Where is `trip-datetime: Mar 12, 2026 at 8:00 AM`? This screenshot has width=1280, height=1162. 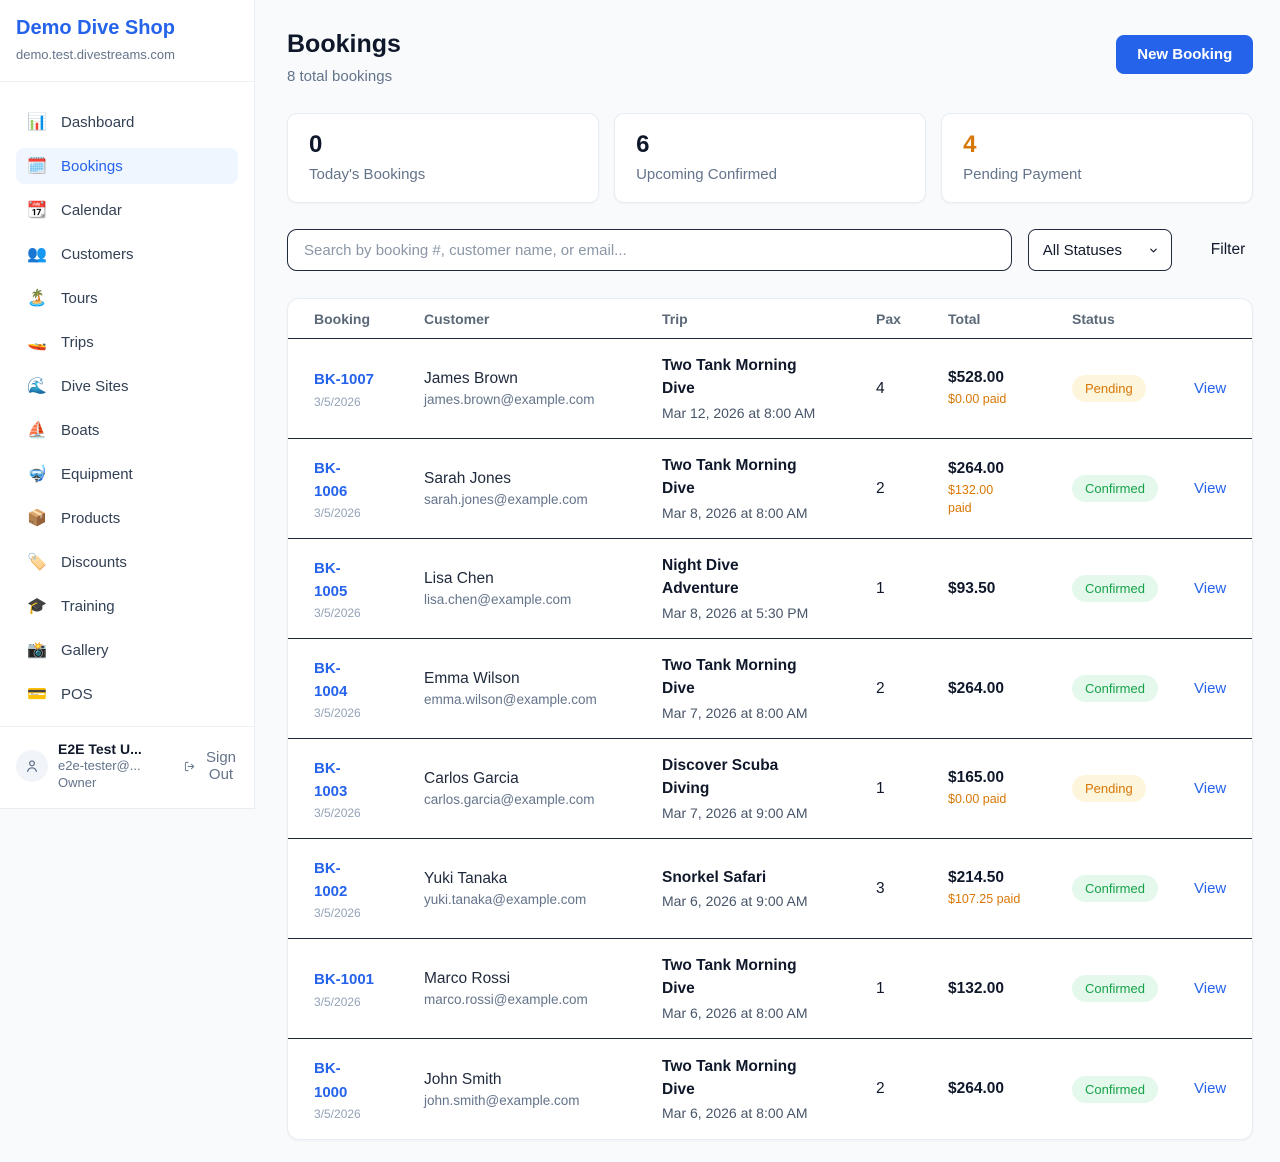 trip-datetime: Mar 12, 2026 at 8:00 AM is located at coordinates (739, 412).